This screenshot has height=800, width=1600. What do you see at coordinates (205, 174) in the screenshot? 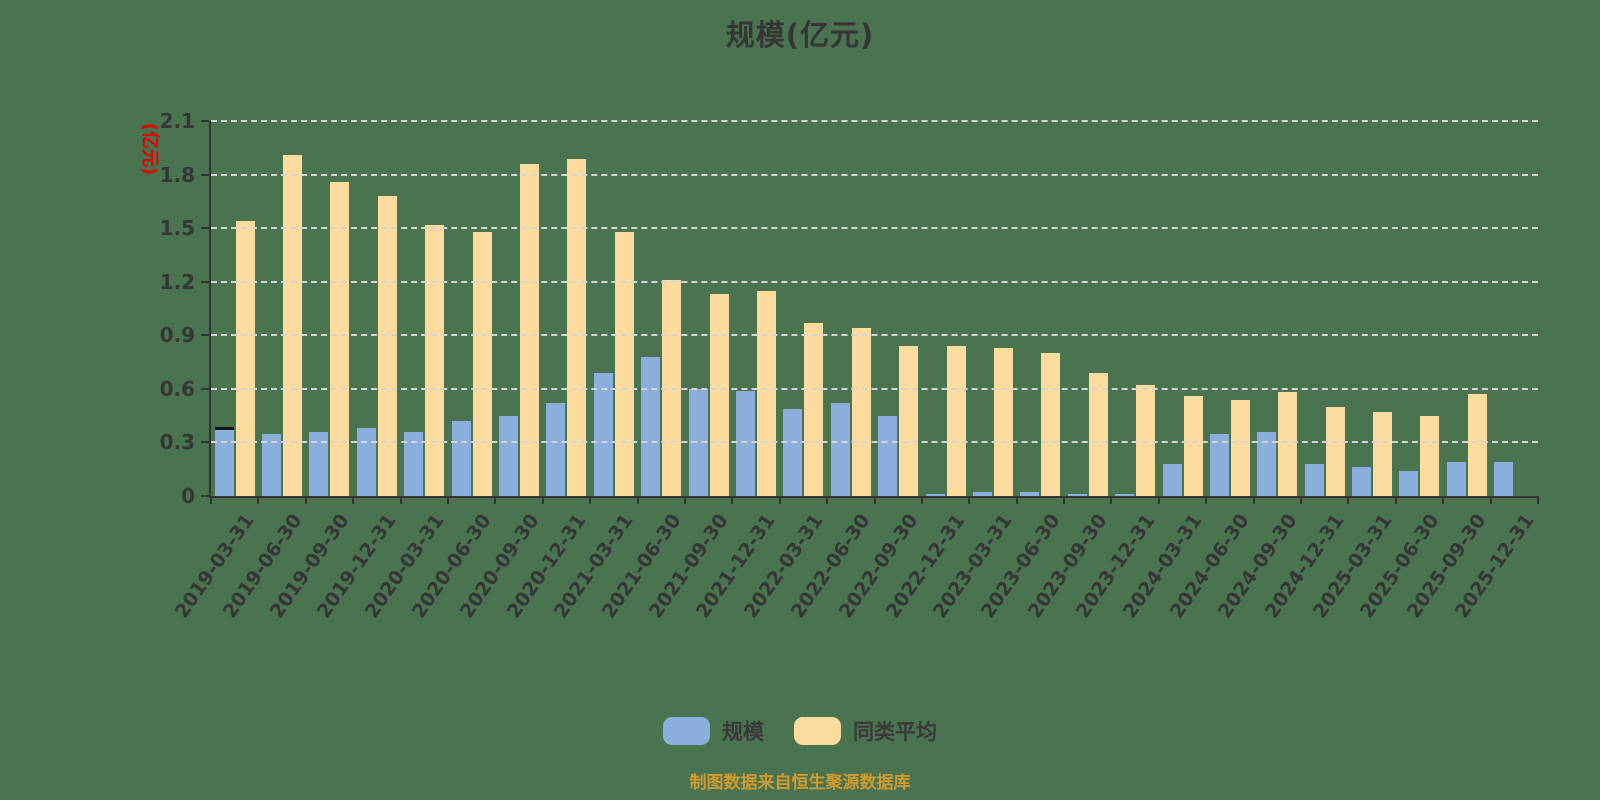
I see `y-axis-tick-1.8` at bounding box center [205, 174].